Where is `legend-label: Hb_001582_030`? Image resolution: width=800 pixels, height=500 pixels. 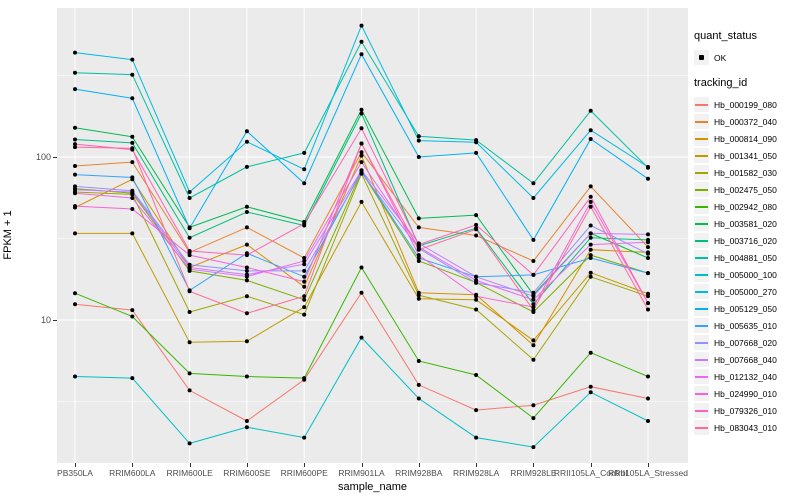
legend-label: Hb_001582_030 is located at coordinates (745, 172).